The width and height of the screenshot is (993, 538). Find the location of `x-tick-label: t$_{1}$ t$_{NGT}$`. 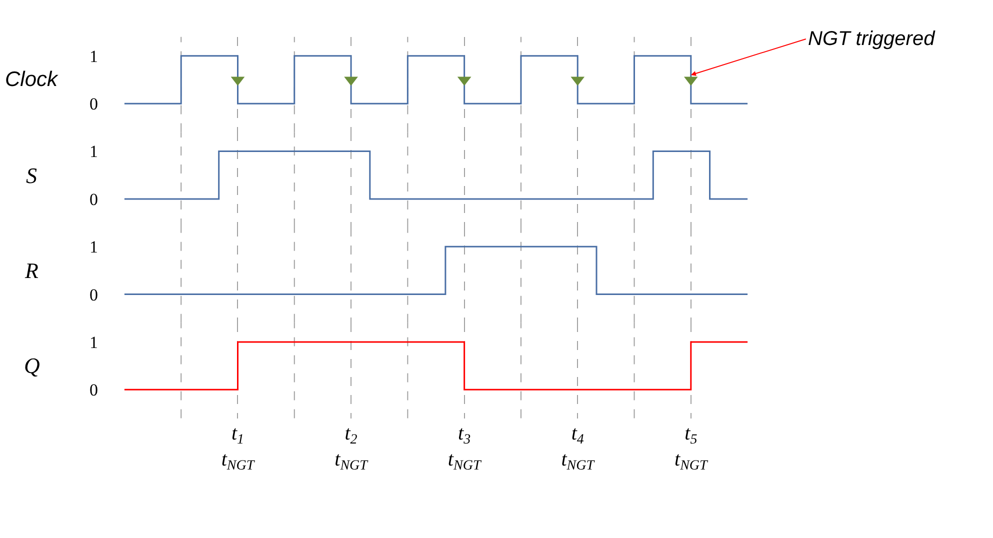

x-tick-label: t$_{1}$ t$_{NGT}$ is located at coordinates (238, 448).